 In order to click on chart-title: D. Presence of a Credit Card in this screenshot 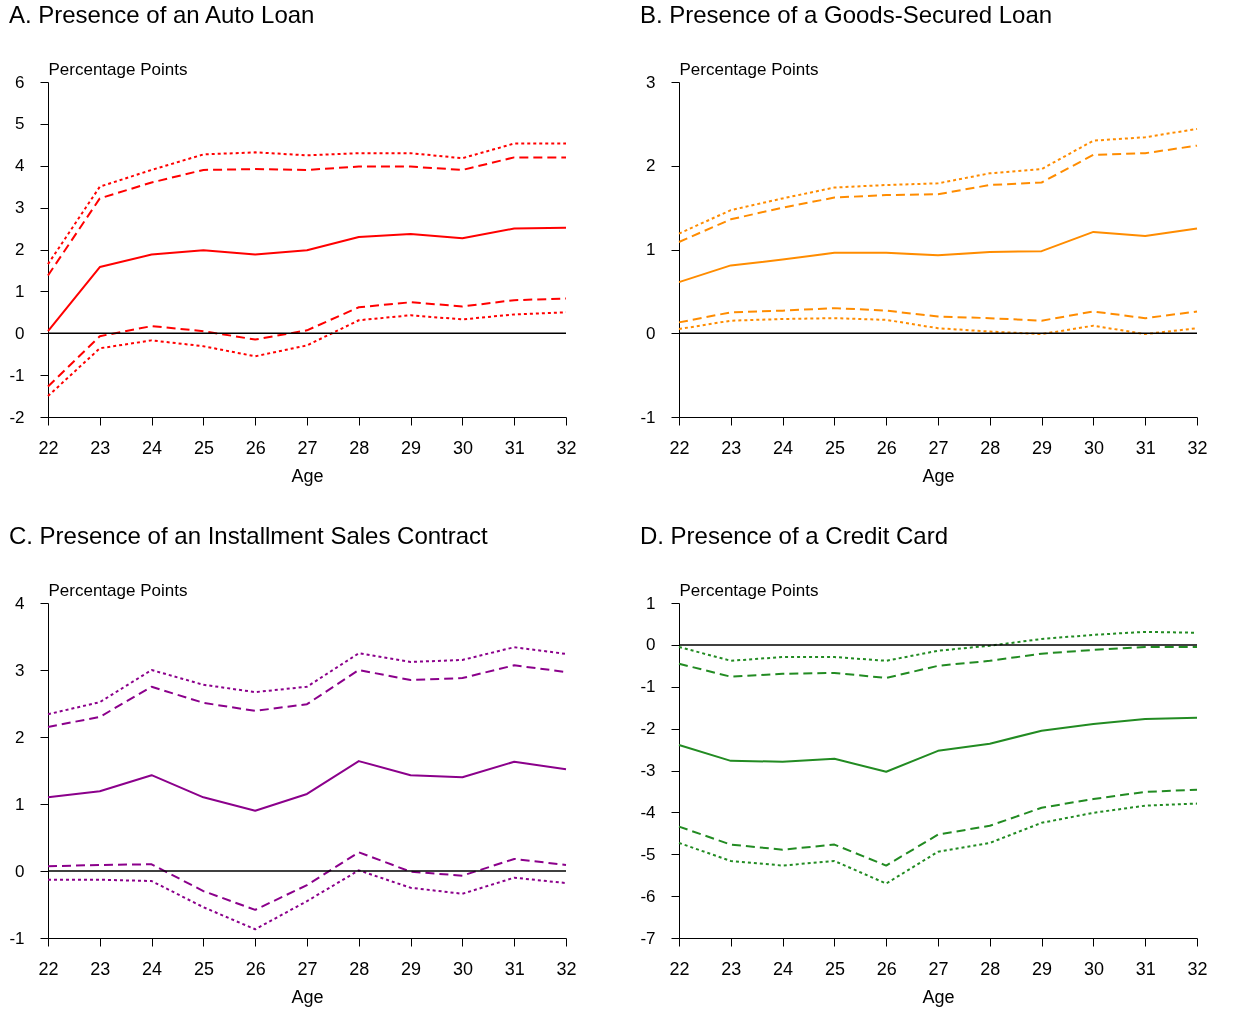, I will do `click(794, 535)`.